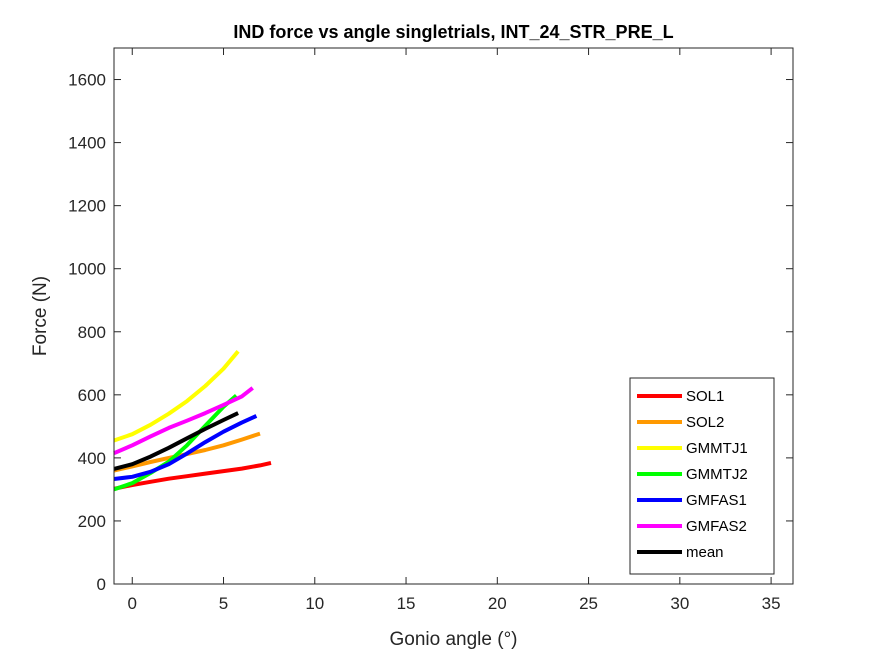 This screenshot has height=656, width=875. Describe the element at coordinates (87, 80) in the screenshot. I see `y-tick-label: 1600` at that location.